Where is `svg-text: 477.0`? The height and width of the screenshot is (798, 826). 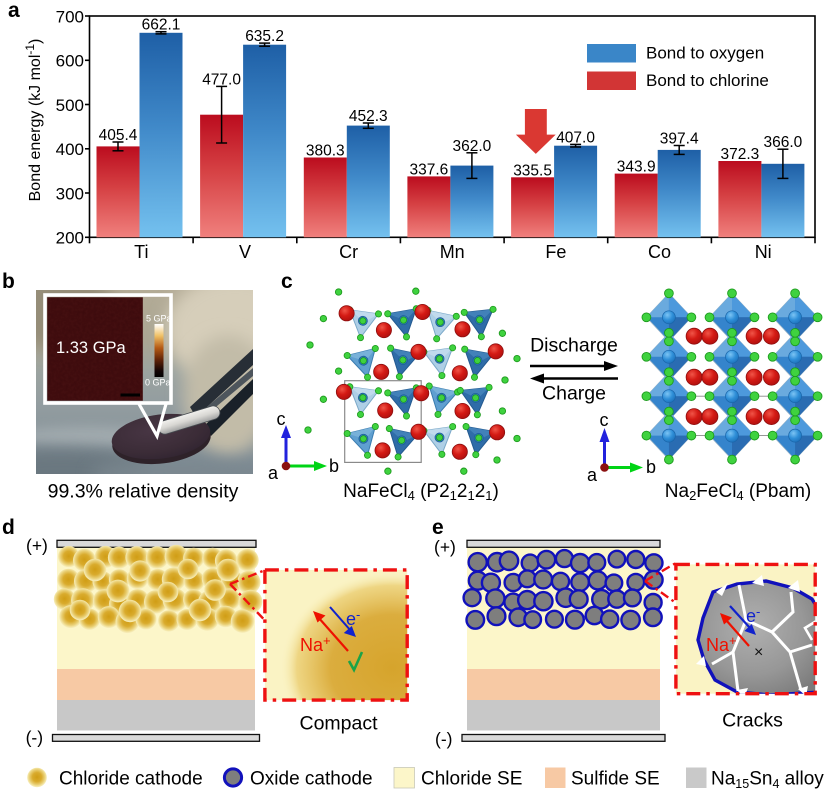
svg-text: 477.0 is located at coordinates (221, 79).